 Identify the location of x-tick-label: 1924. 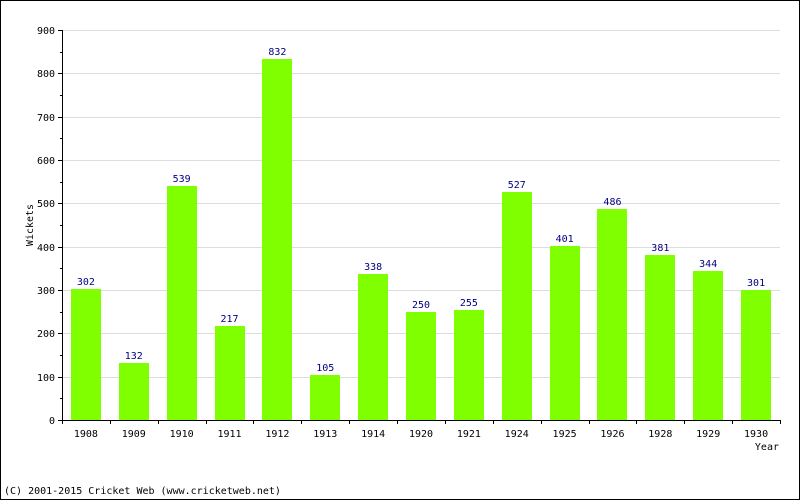
(517, 434).